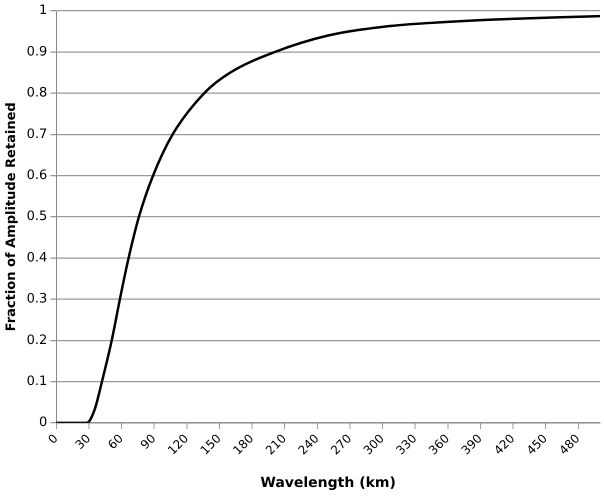 The height and width of the screenshot is (496, 604). I want to click on x-tick-label: 120, so click(178, 444).